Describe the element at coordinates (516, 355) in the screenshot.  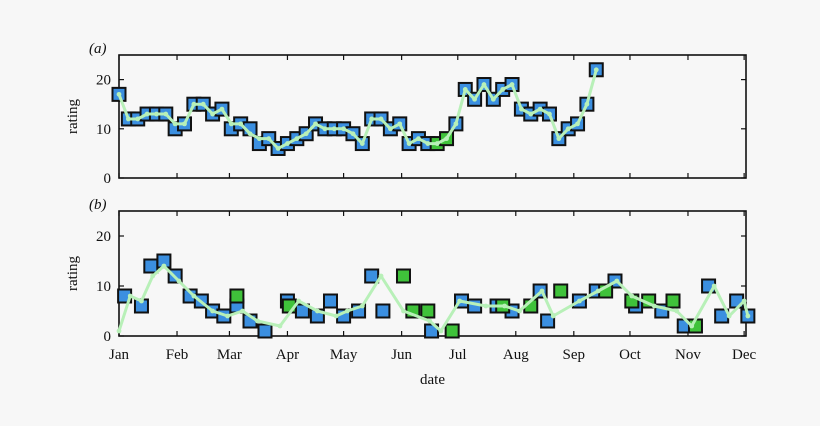
I see `x-tick-label: Aug` at that location.